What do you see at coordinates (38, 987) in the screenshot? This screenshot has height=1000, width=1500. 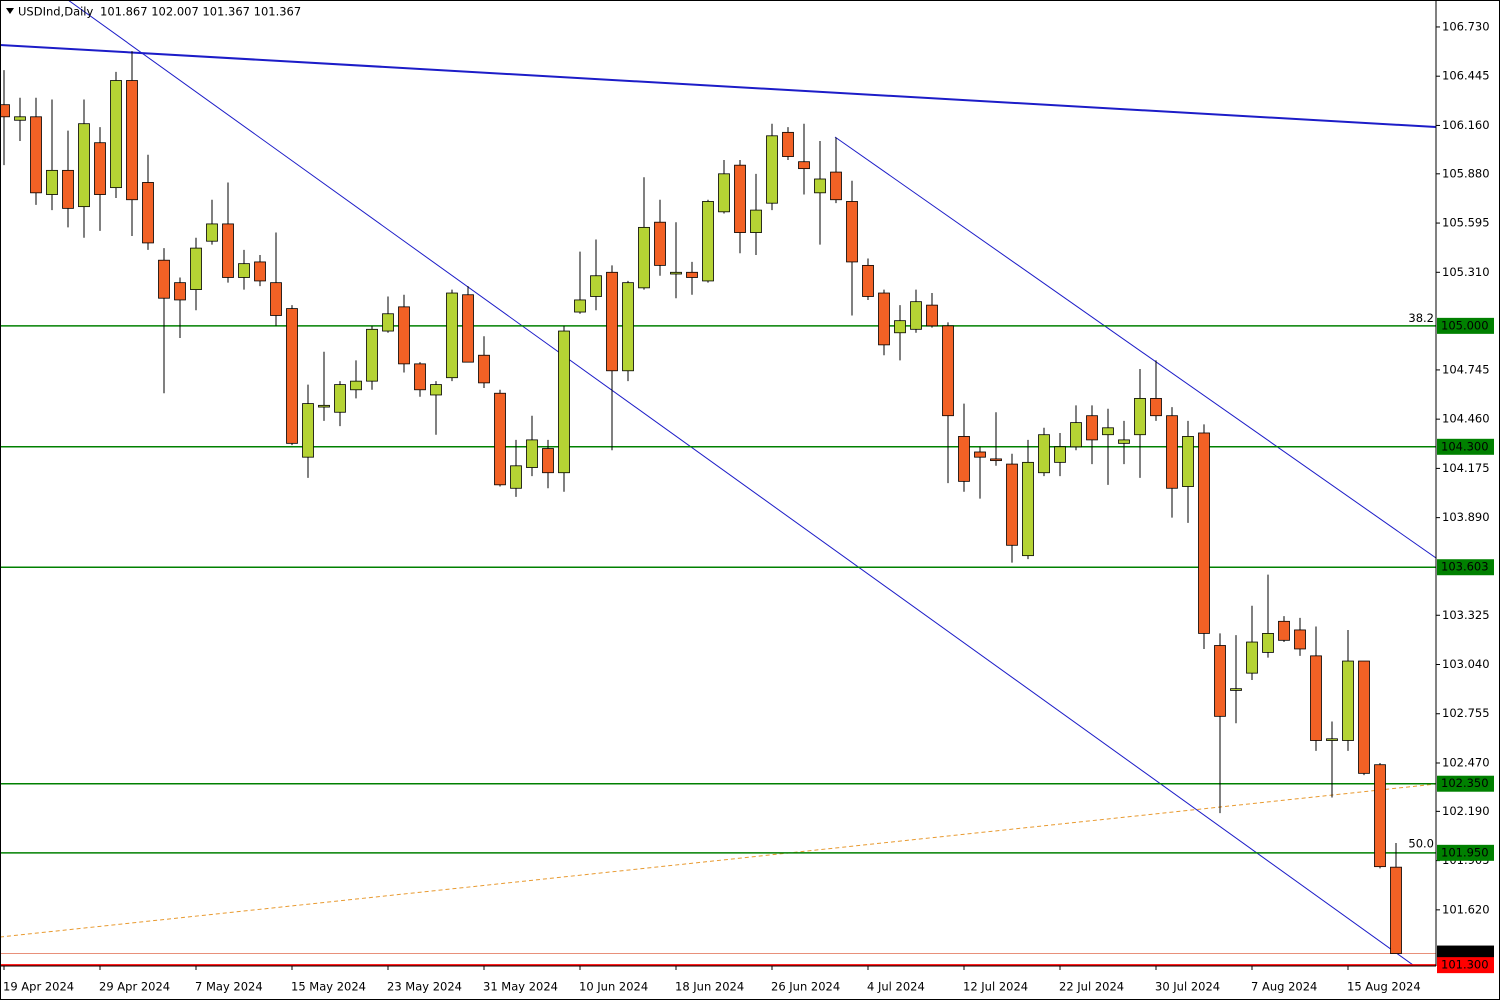 I see `x-tick-label: 19 Apr 2024` at bounding box center [38, 987].